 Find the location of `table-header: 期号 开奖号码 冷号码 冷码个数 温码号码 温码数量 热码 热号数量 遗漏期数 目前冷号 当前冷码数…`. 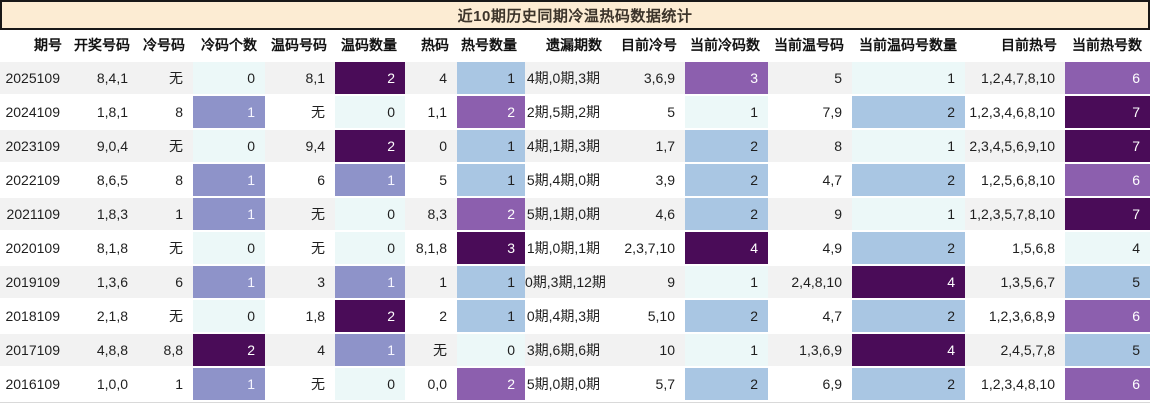

table-header: 期号 开奖号码 冷号码 冷码个数 温码号码 温码数量 热码 热号数量 遗漏期数 目前冷号 当前冷码数… is located at coordinates (575, 46).